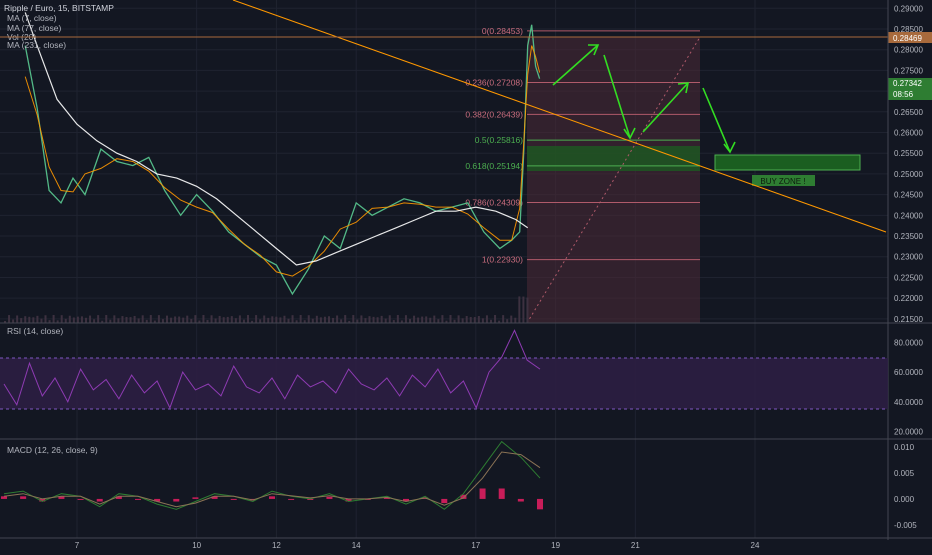 This screenshot has width=932, height=555. I want to click on fib-label-3: 0.5(0.25816), so click(499, 140).